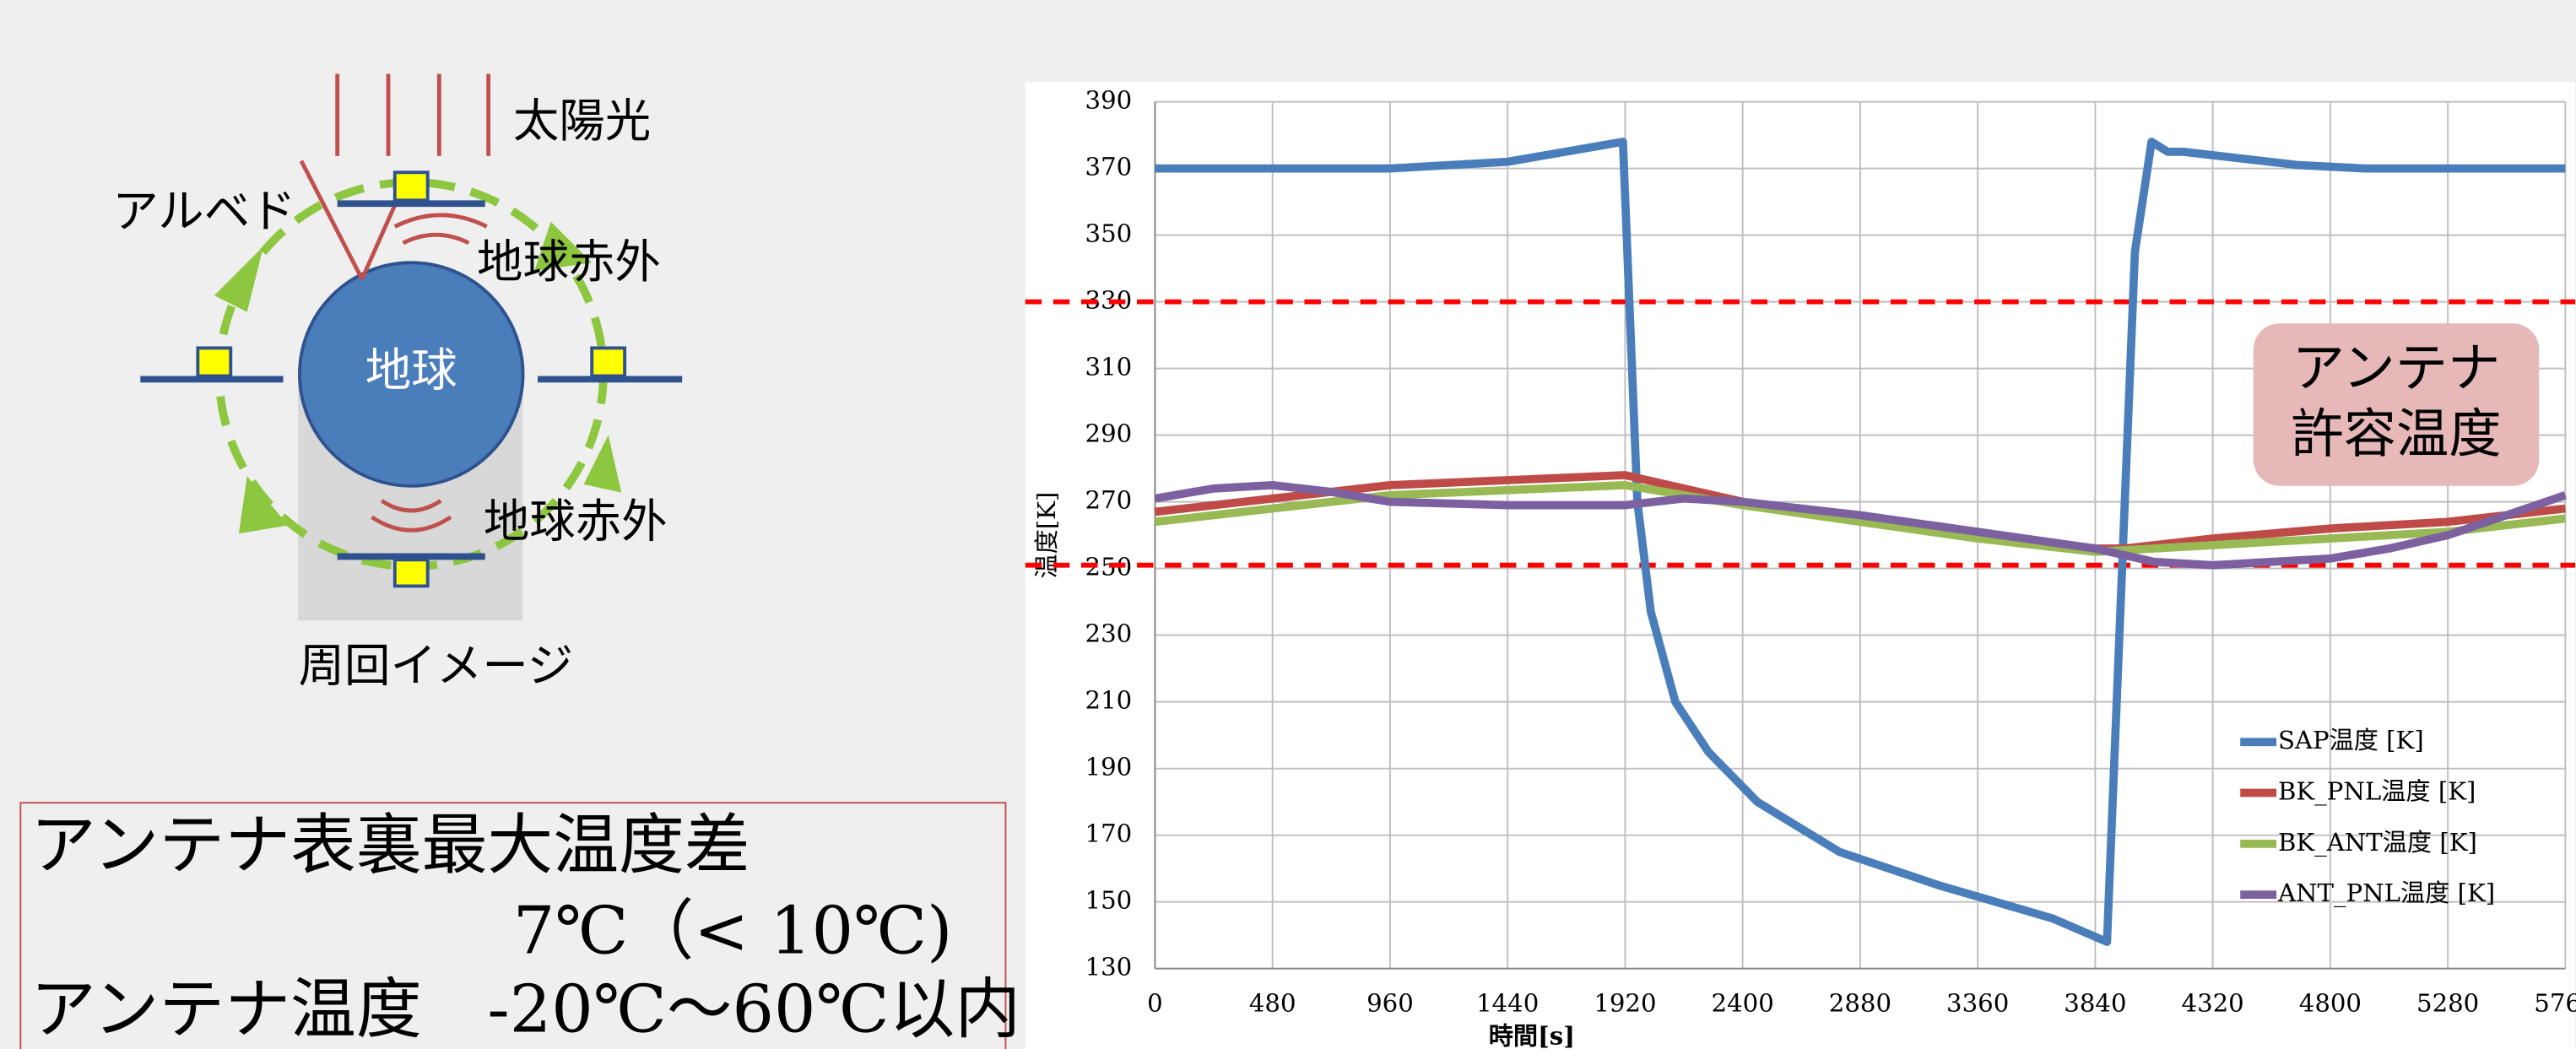  What do you see at coordinates (582, 121) in the screenshot?
I see `label: 太陽光` at bounding box center [582, 121].